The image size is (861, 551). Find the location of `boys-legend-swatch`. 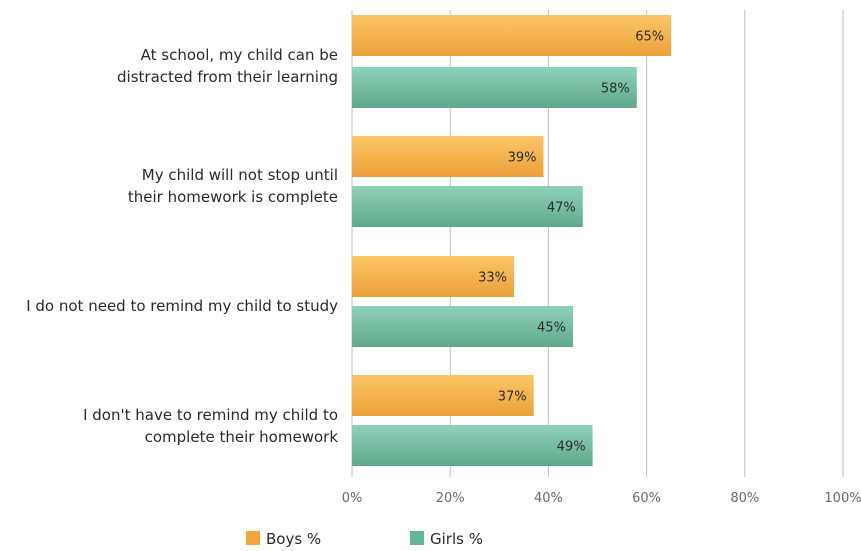

boys-legend-swatch is located at coordinates (253, 538).